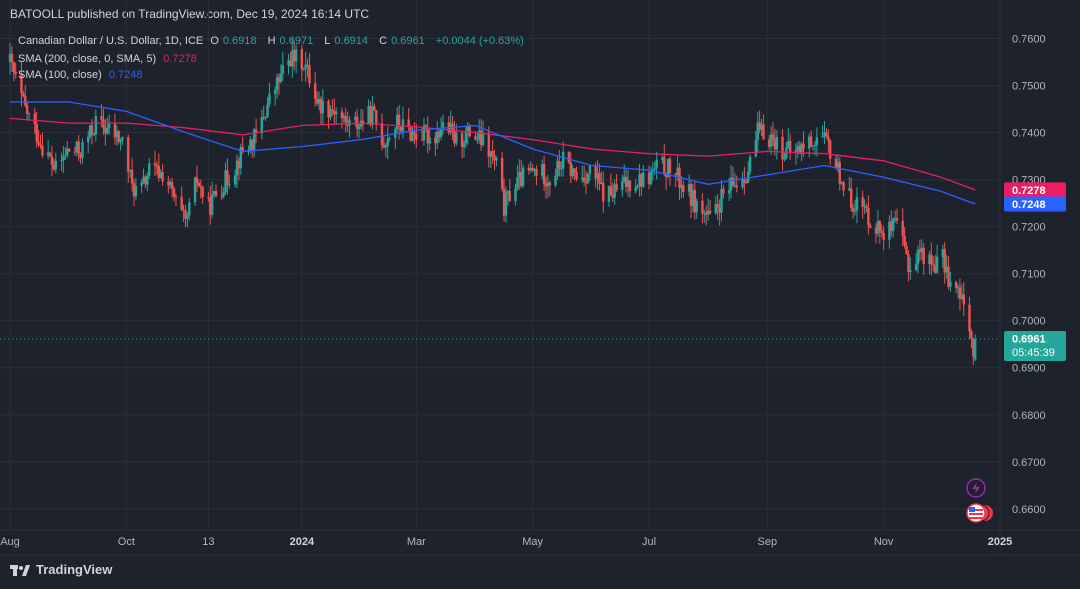 This screenshot has width=1080, height=589. I want to click on x-tick-label: Sep, so click(767, 542).